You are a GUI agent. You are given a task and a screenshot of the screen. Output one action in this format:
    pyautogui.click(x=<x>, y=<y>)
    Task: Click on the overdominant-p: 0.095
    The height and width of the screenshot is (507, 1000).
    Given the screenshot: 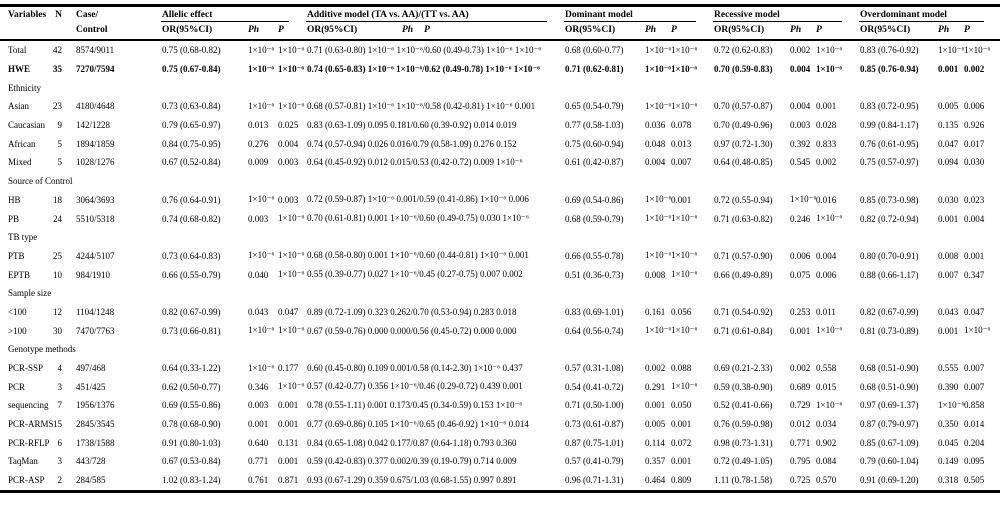 What is the action you would take?
    pyautogui.click(x=974, y=461)
    